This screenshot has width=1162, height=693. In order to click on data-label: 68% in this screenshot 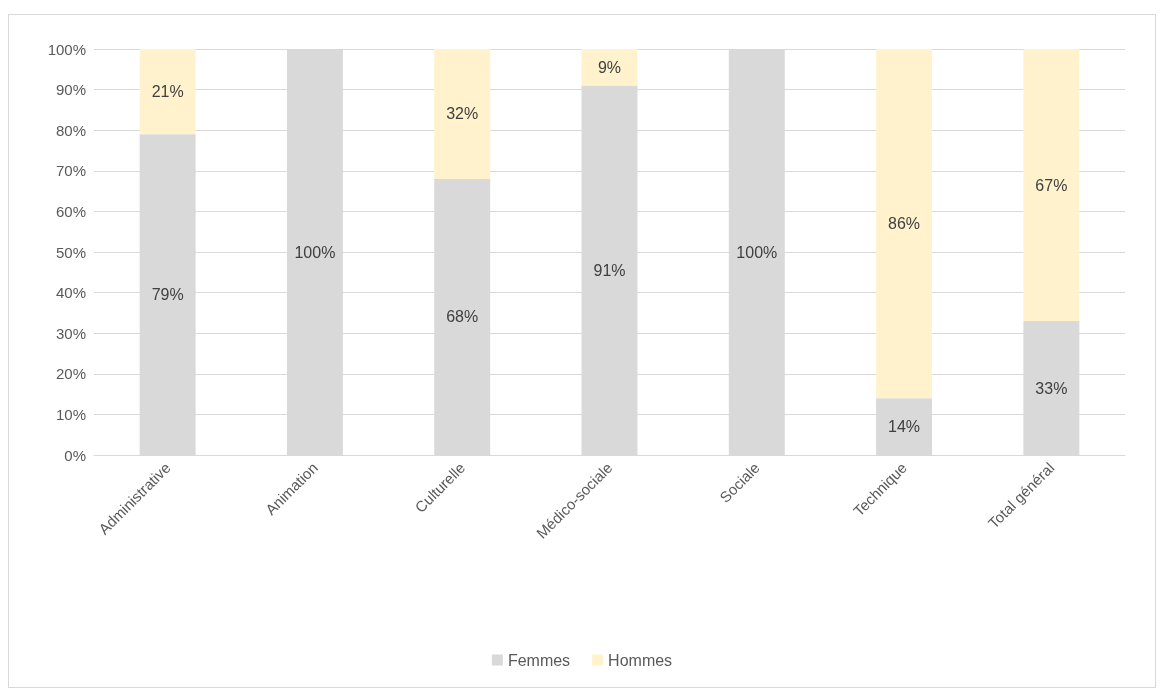, I will do `click(462, 317)`.